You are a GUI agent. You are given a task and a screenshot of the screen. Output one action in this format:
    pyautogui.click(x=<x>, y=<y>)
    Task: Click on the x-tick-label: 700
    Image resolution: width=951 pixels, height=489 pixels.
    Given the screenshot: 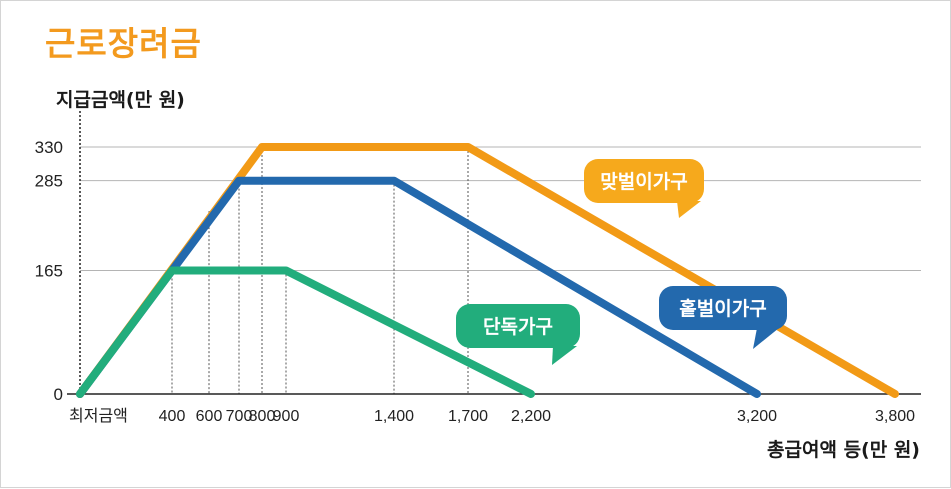 What is the action you would take?
    pyautogui.click(x=239, y=416)
    